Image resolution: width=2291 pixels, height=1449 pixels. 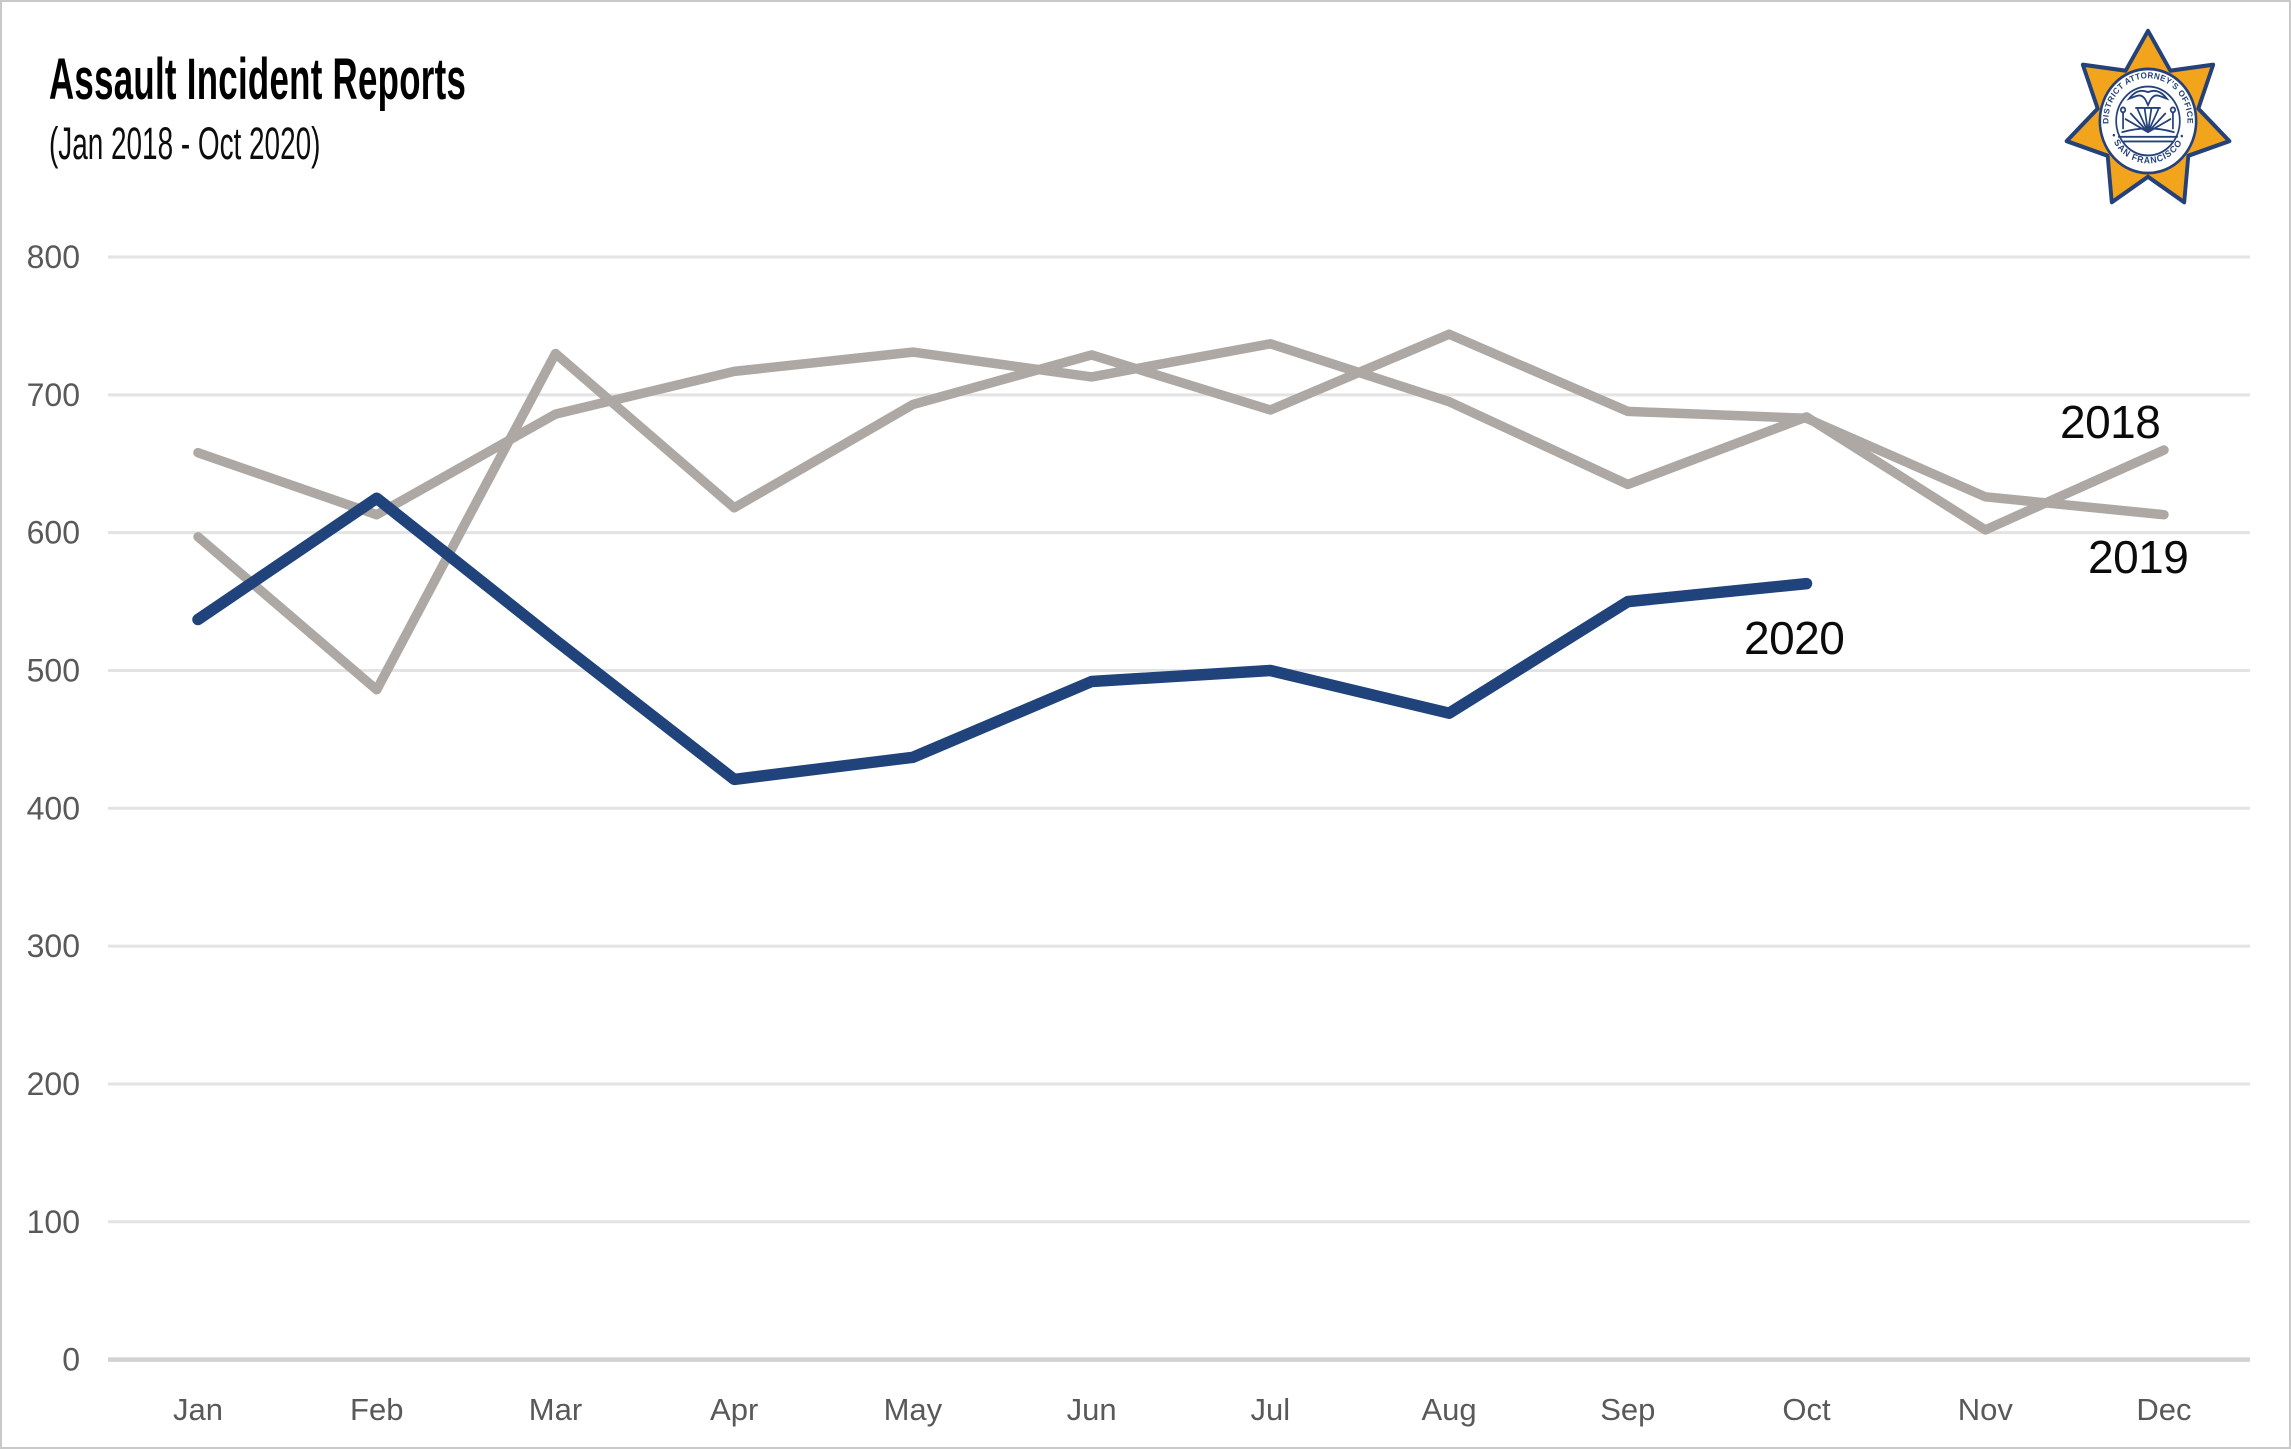 I want to click on y-axis-label-300: 300, so click(x=53, y=946).